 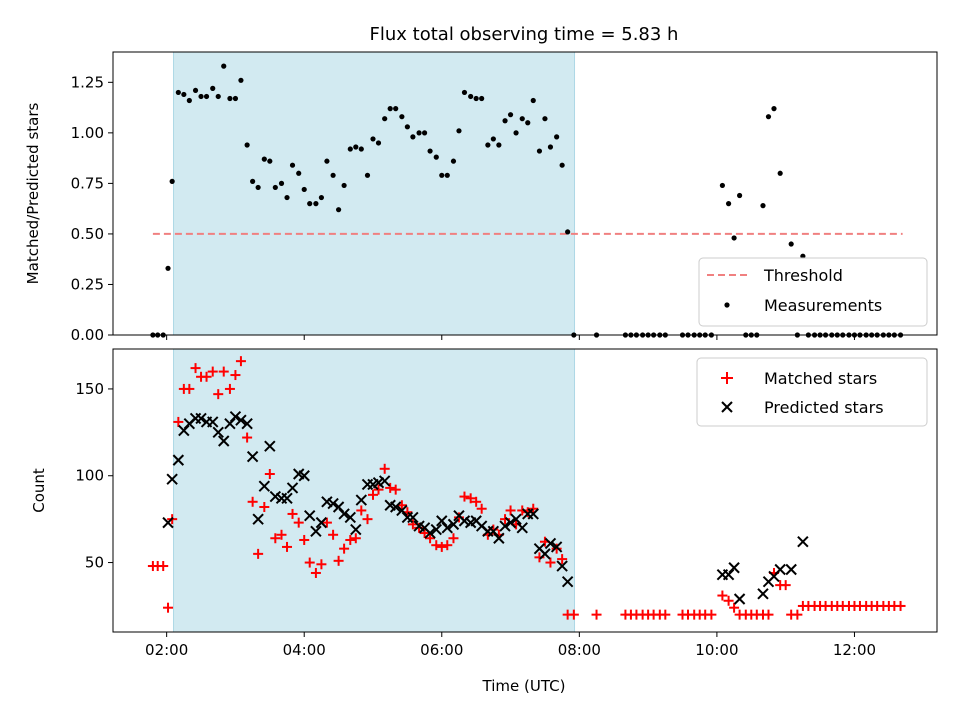 What do you see at coordinates (524, 686) in the screenshot?
I see `x-axis-label: Time (UTC)` at bounding box center [524, 686].